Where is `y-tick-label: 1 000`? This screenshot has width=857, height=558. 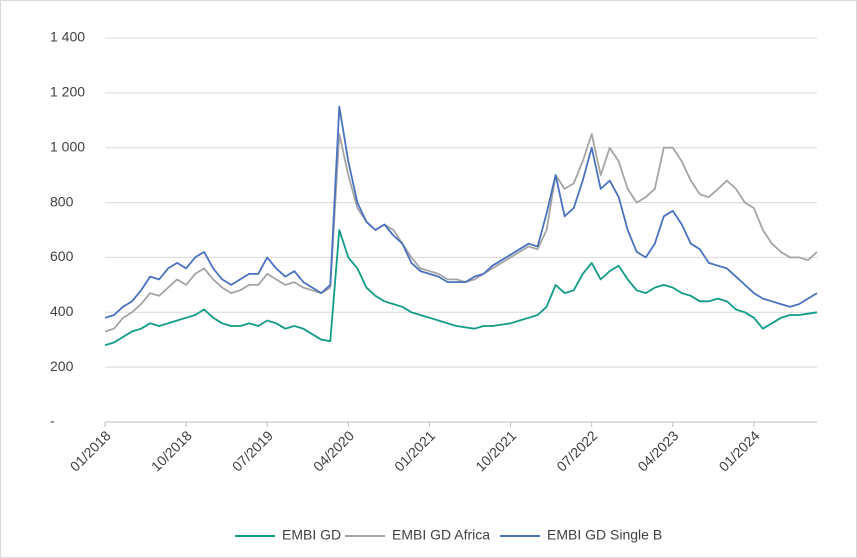 y-tick-label: 1 000 is located at coordinates (67, 146).